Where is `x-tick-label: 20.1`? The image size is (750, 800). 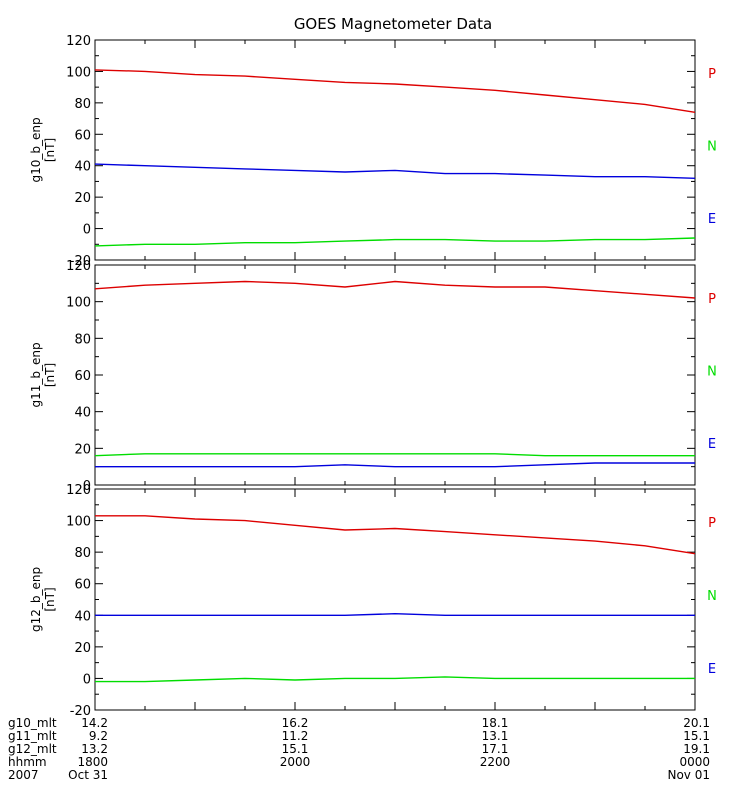
x-tick-label: 20.1 is located at coordinates (696, 723).